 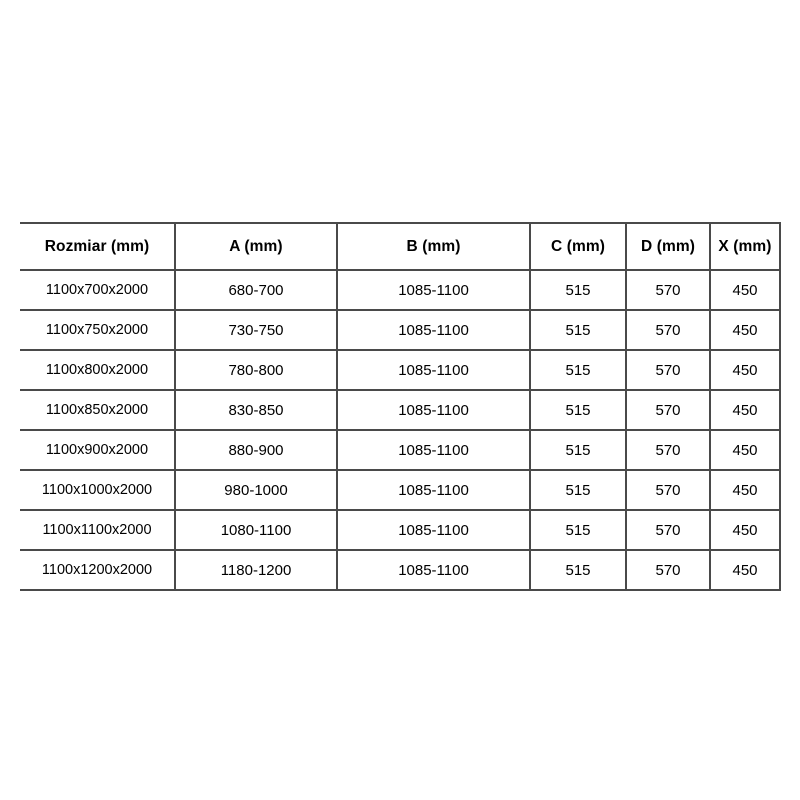 I want to click on column-header-rozmiar: Rozmiar (mm), so click(x=98, y=246).